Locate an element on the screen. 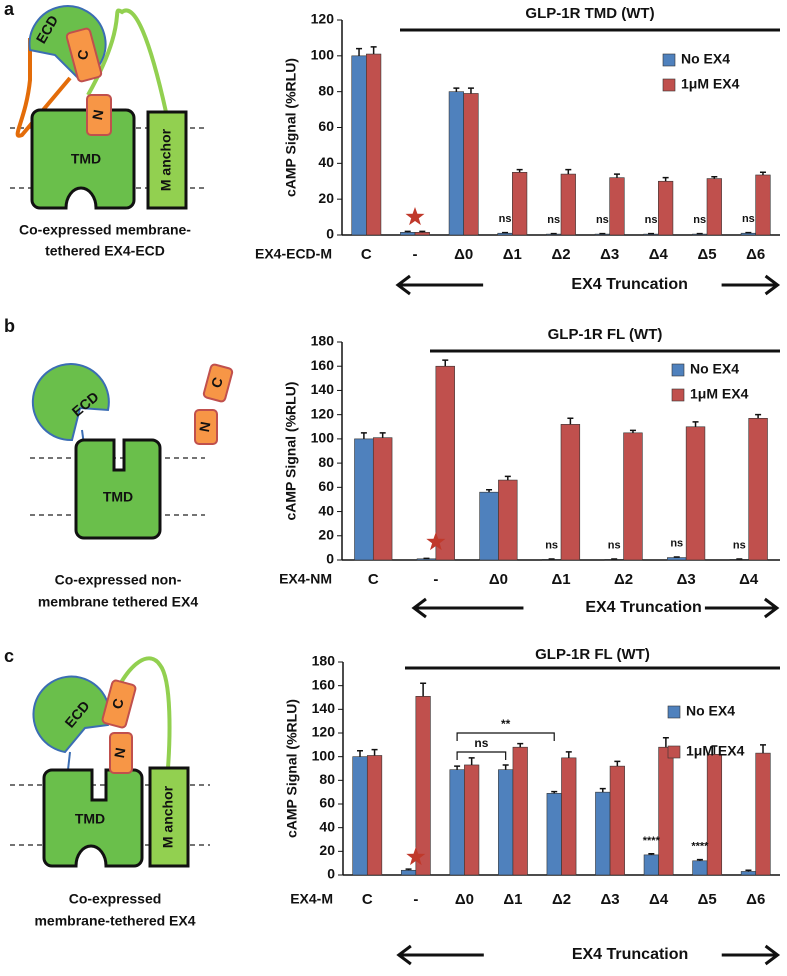 This screenshot has height=976, width=787. x-tick-label: Δ4 is located at coordinates (659, 899).